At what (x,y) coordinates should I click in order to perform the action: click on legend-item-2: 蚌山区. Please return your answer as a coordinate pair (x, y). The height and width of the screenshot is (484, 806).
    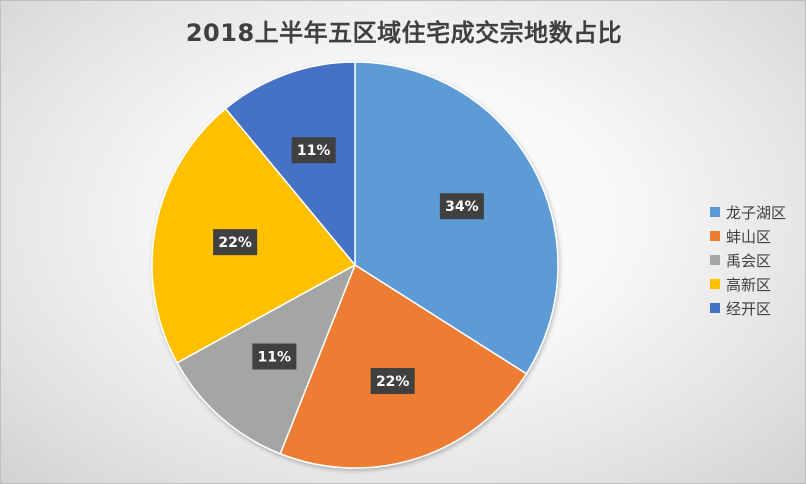
    Looking at the image, I should click on (756, 236).